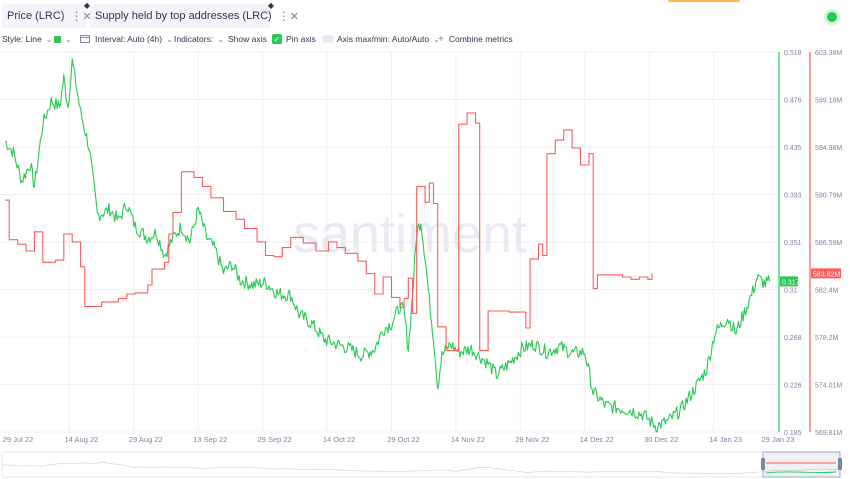 Image resolution: width=850 pixels, height=479 pixels. What do you see at coordinates (840, 464) in the screenshot?
I see `navigator-handle-right` at bounding box center [840, 464].